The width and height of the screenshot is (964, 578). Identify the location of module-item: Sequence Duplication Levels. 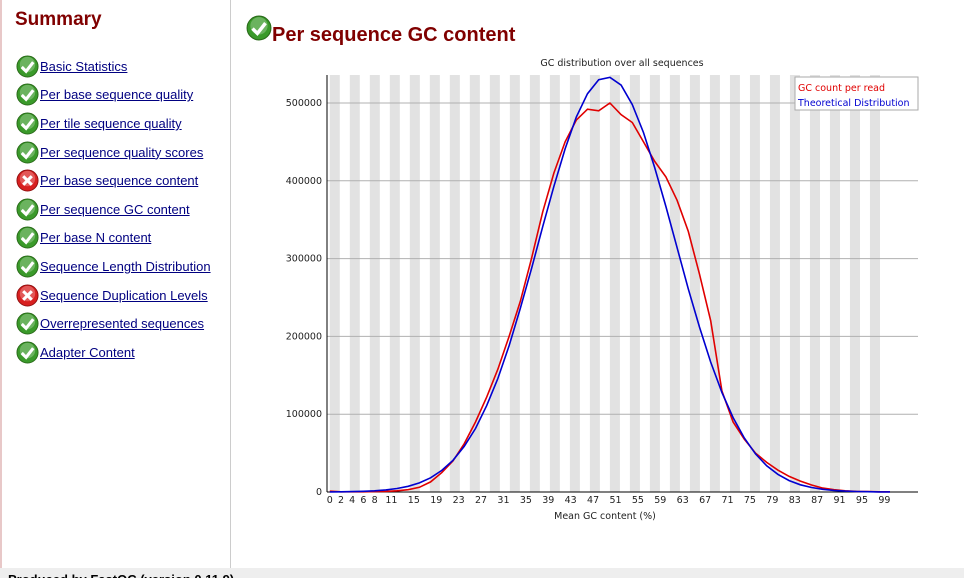
(113, 295).